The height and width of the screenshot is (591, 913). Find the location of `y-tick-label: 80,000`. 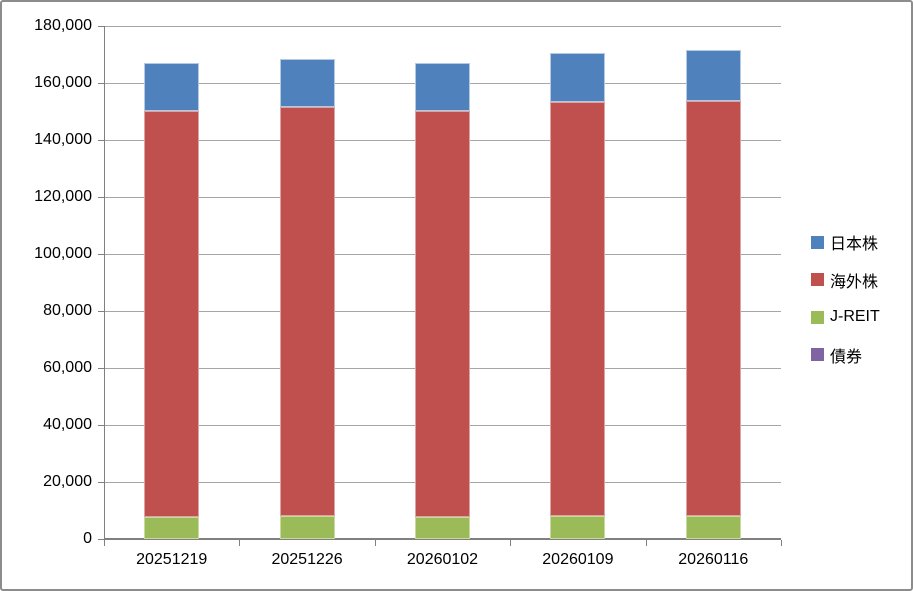

y-tick-label: 80,000 is located at coordinates (67, 310).